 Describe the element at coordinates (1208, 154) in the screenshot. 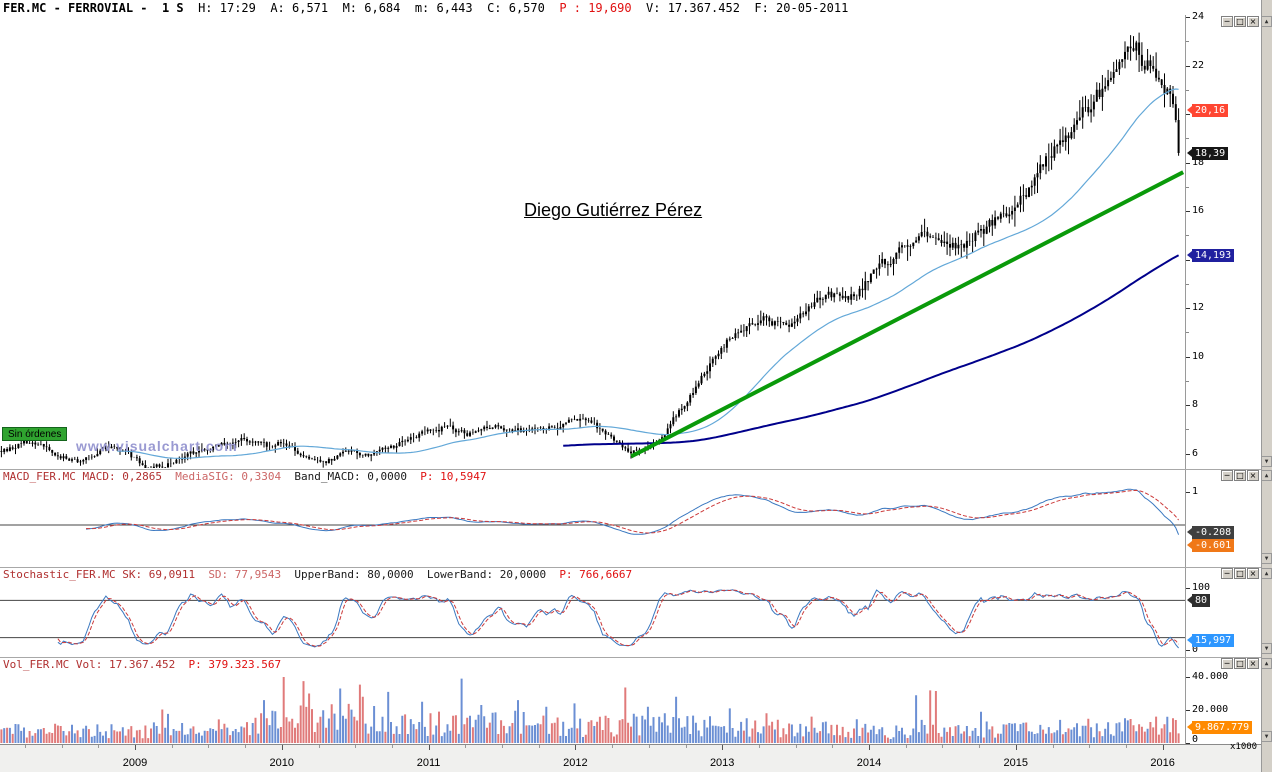

I see `price-badge-1: 18,39` at that location.